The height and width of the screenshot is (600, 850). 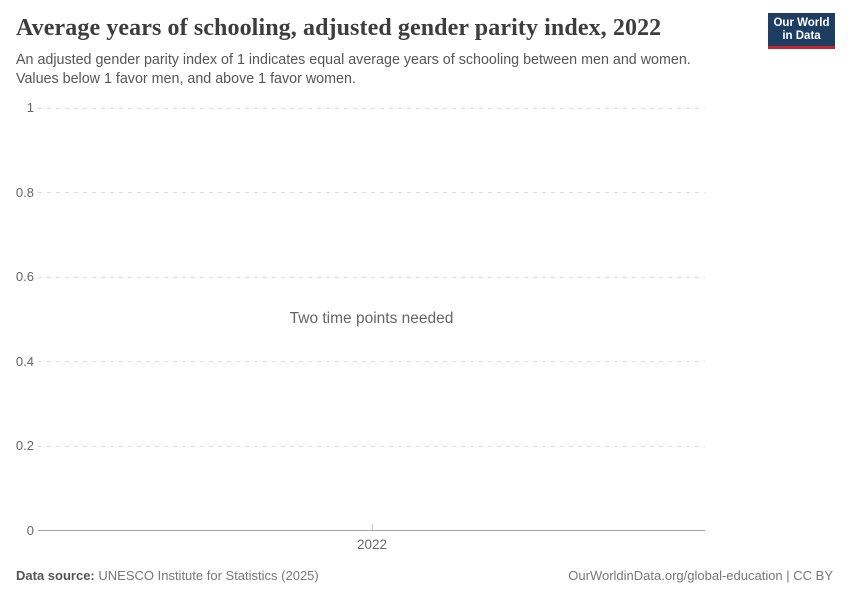 I want to click on x-axis-tick-label: 2022, so click(x=372, y=544).